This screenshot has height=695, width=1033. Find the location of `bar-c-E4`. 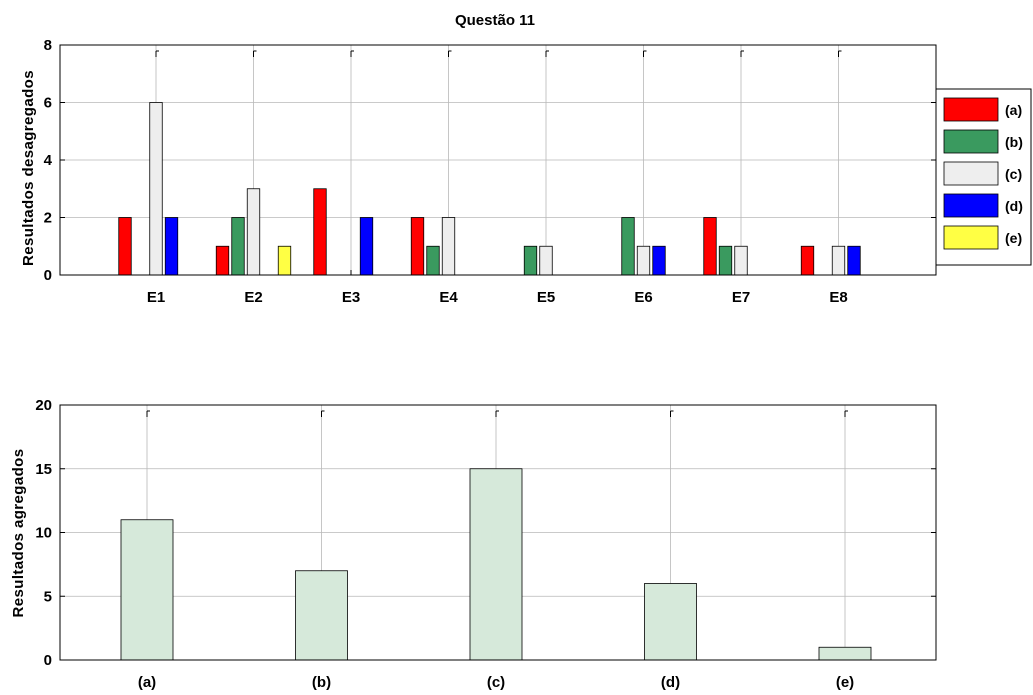

bar-c-E4 is located at coordinates (448, 246).